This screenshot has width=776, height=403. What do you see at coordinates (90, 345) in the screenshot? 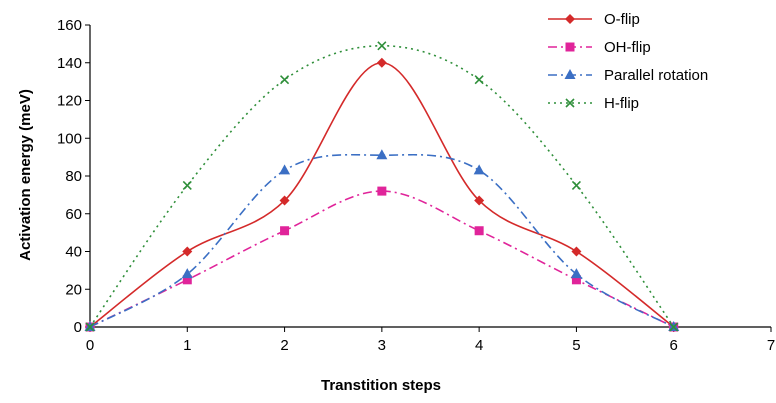
I see `x-tick-label: 0` at bounding box center [90, 345].